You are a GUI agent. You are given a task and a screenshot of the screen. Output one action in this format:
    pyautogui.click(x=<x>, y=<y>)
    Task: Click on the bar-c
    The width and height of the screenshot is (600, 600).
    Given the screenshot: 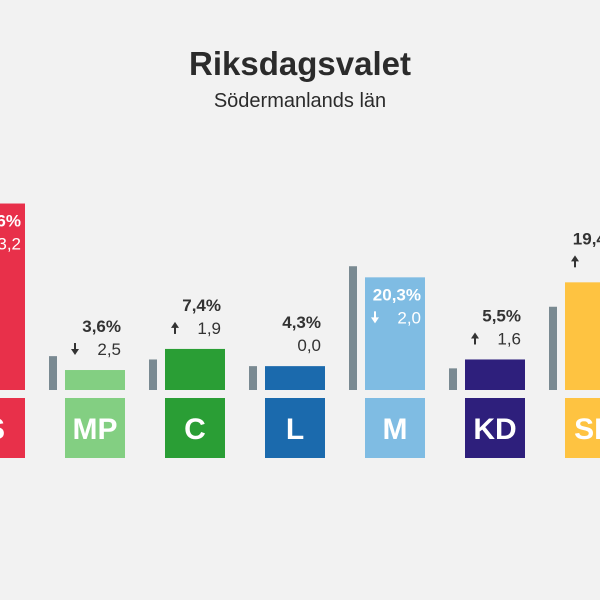 What is the action you would take?
    pyautogui.click(x=195, y=369)
    